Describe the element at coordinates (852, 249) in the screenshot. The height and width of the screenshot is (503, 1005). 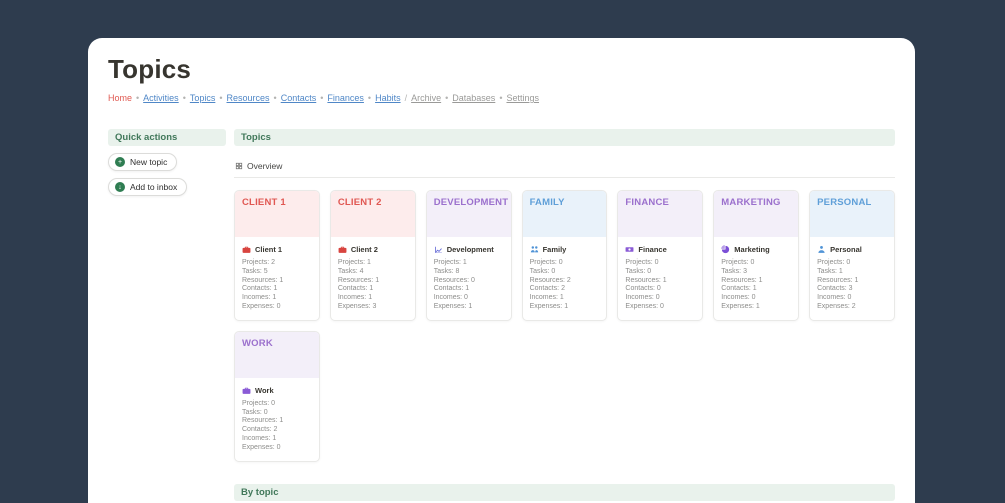
I see `topic-page-link: Personal` at that location.